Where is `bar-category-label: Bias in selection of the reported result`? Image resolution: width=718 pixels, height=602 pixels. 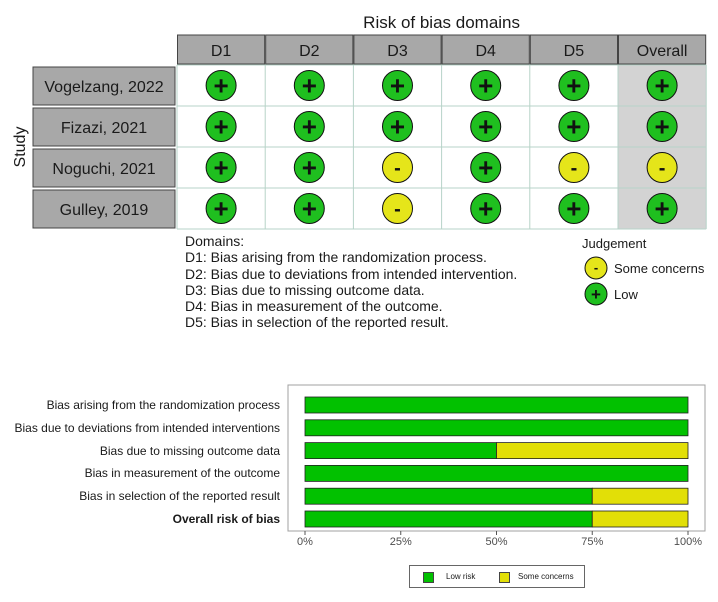
bar-category-label: Bias in selection of the reported result is located at coordinates (179, 496).